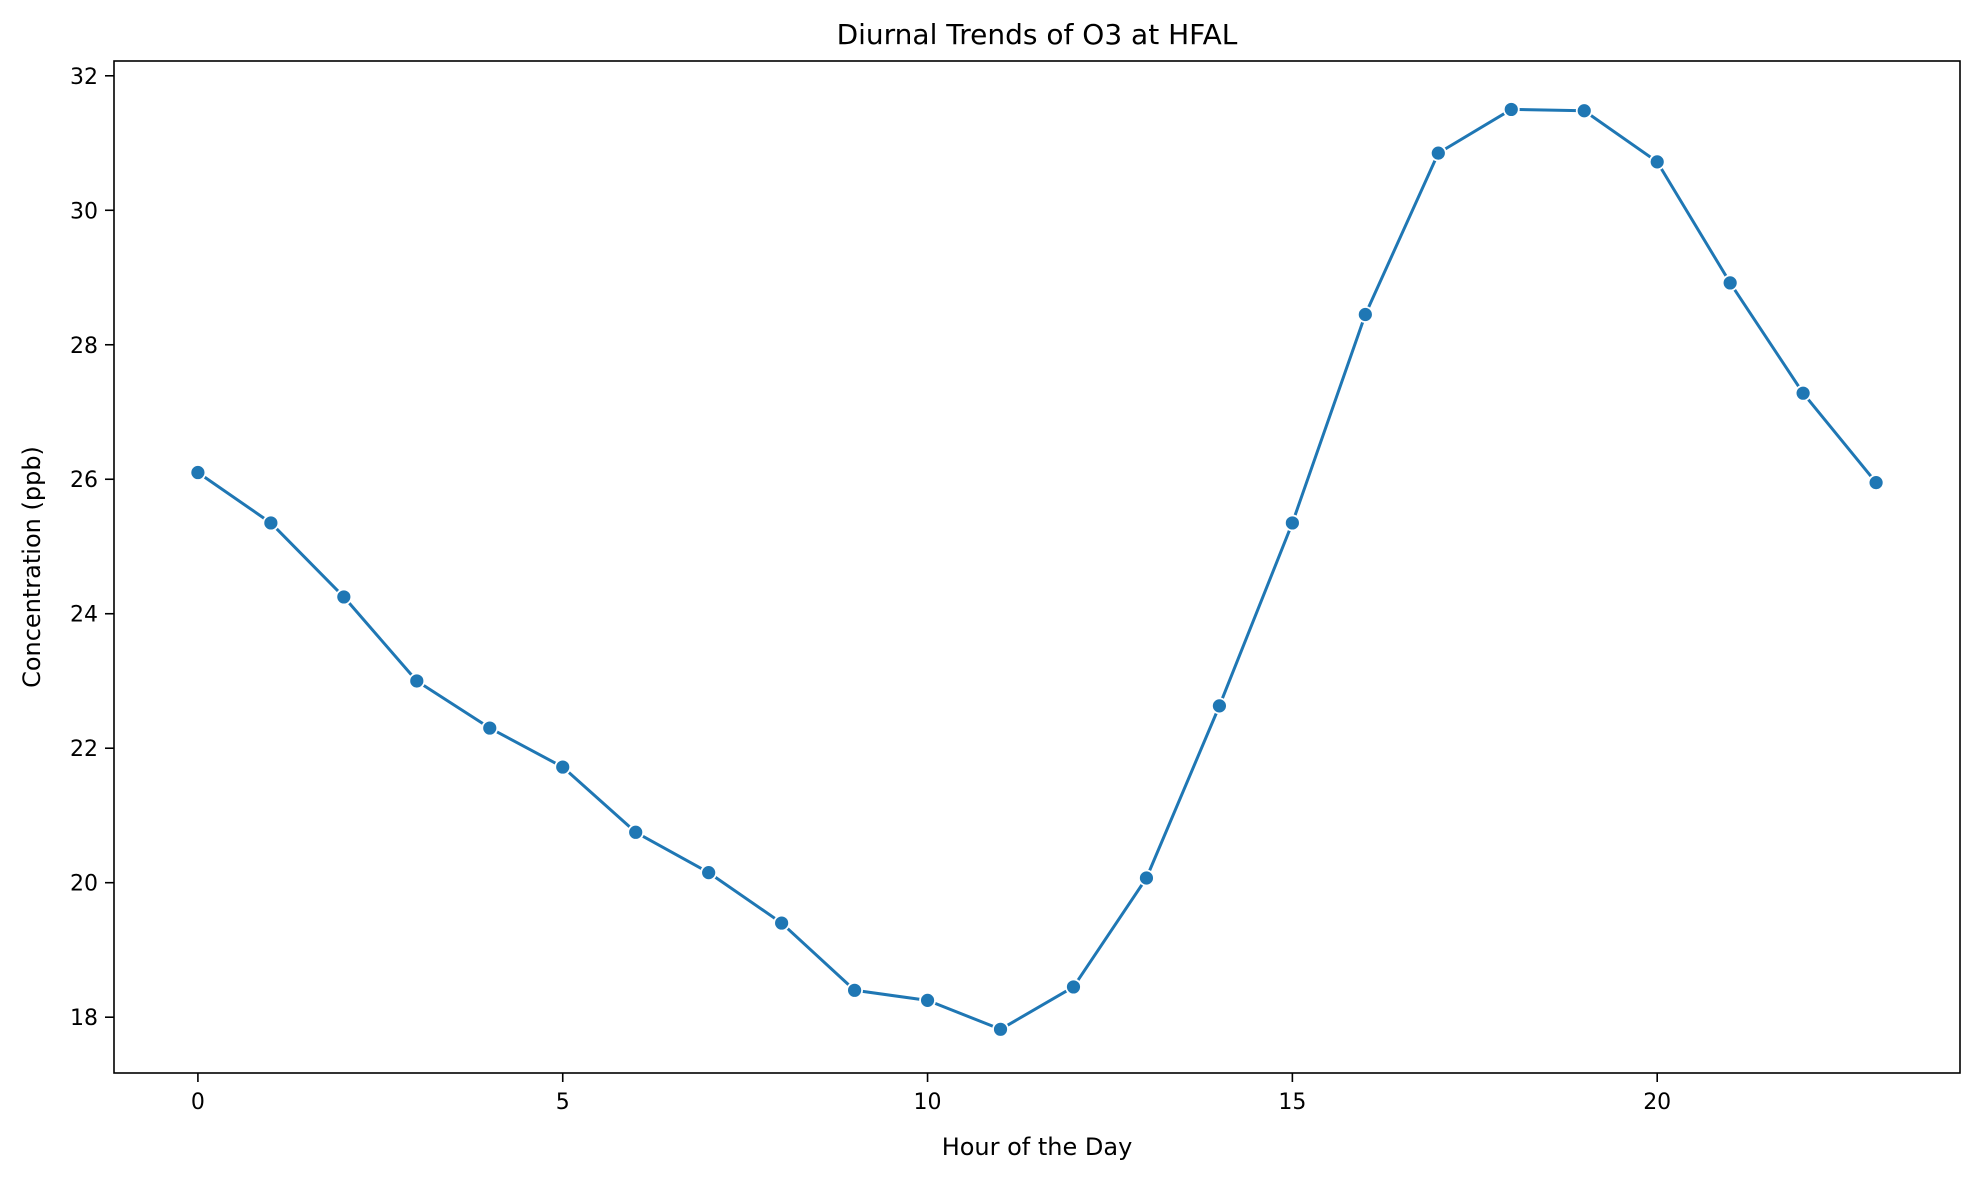 The image size is (1979, 1180). I want to click on x-axis: 0 5 10 15 20, so click(931, 1094).